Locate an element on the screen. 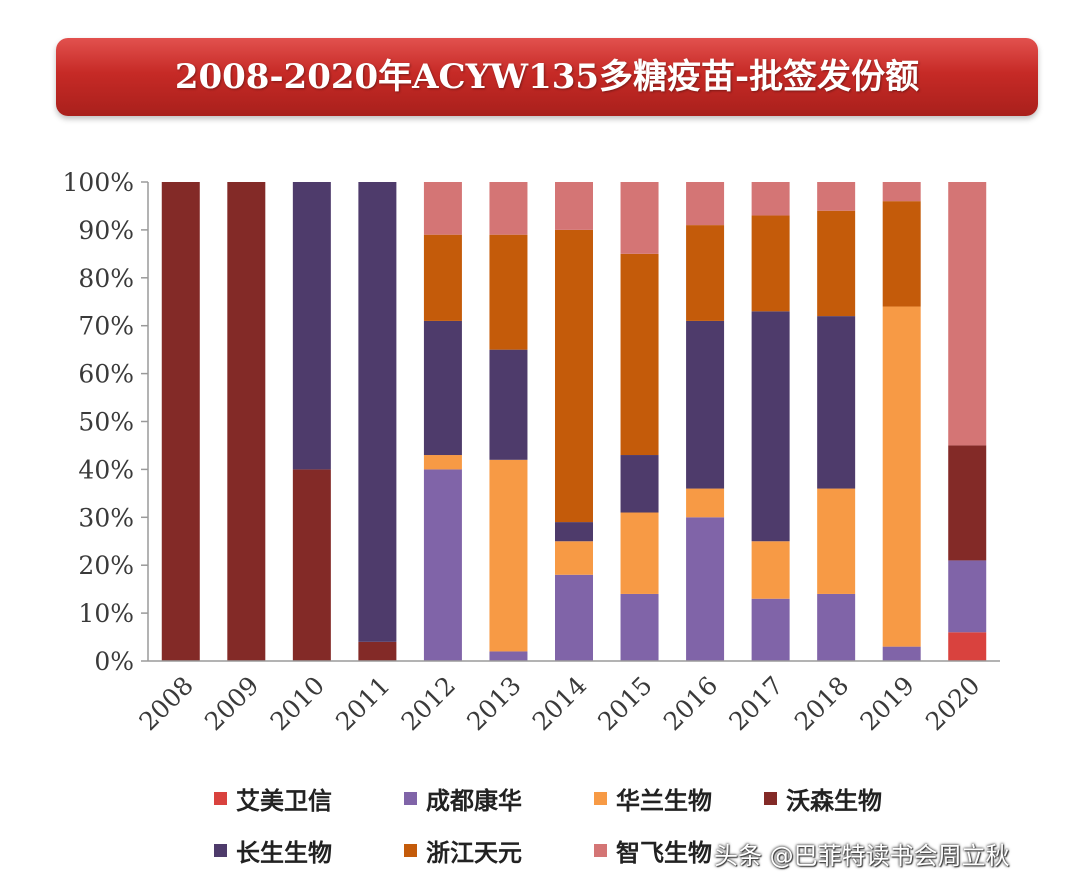  title-banner is located at coordinates (547, 77).